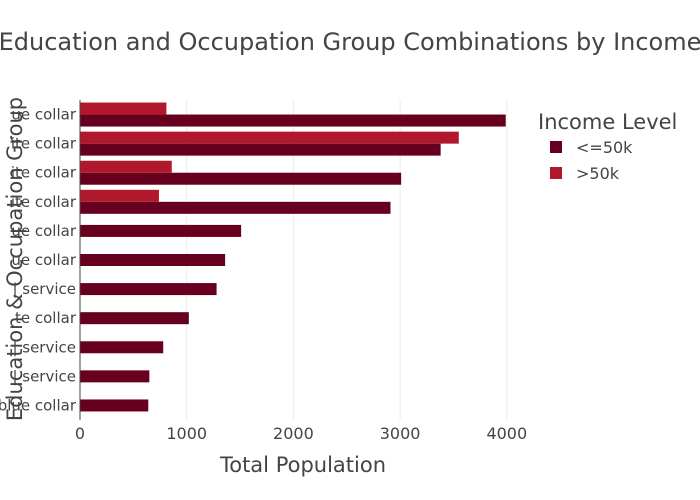 The width and height of the screenshot is (700, 500). What do you see at coordinates (400, 433) in the screenshot?
I see `x-tick-label: 3000` at bounding box center [400, 433].